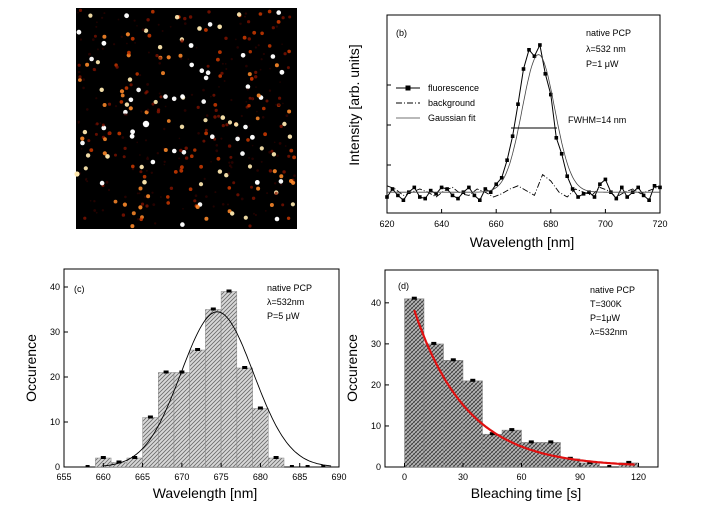 This screenshot has height=518, width=703. I want to click on x-tick-label: 60, so click(521, 477).